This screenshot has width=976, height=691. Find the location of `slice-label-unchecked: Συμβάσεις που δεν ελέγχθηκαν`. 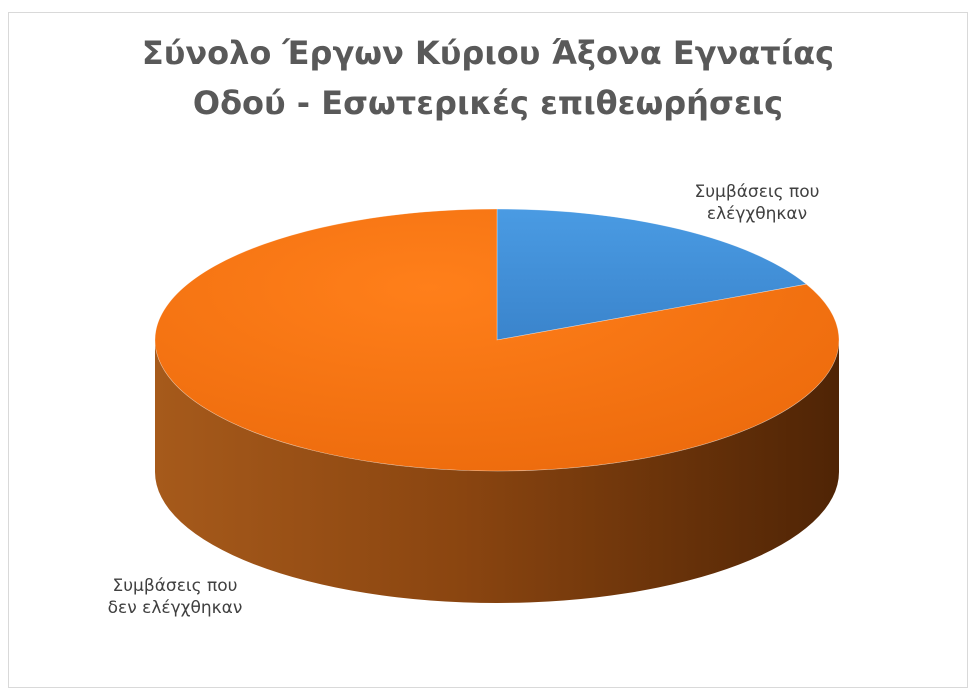

slice-label-unchecked: Συμβάσεις που δεν ελέγχθηκαν is located at coordinates (175, 597).